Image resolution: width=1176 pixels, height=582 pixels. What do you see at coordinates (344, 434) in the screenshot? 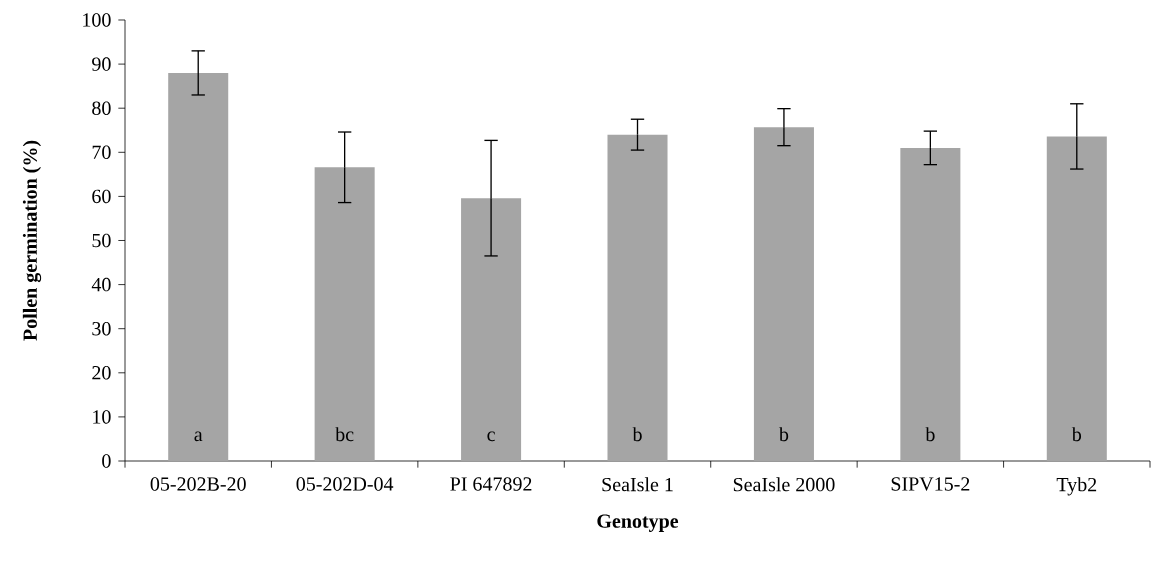
I see `annotation: bc` at bounding box center [344, 434].